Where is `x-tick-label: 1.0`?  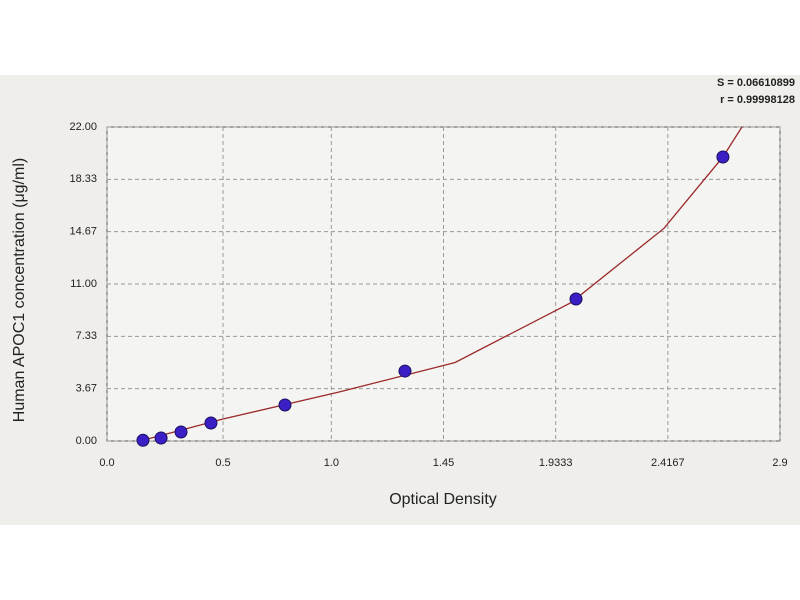 x-tick-label: 1.0 is located at coordinates (331, 463).